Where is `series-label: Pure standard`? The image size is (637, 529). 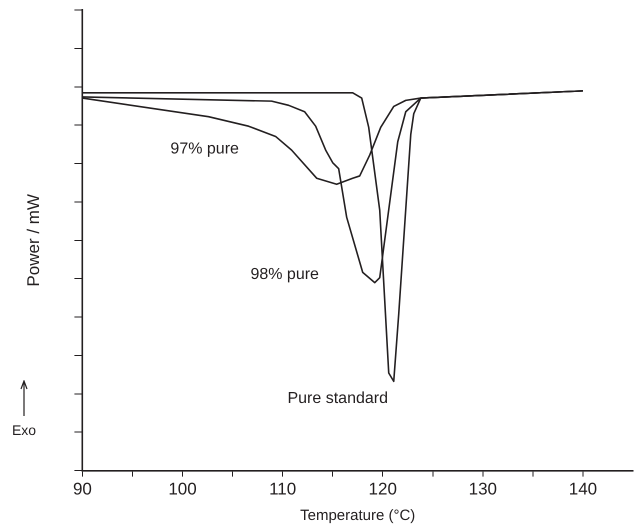 series-label: Pure standard is located at coordinates (337, 398).